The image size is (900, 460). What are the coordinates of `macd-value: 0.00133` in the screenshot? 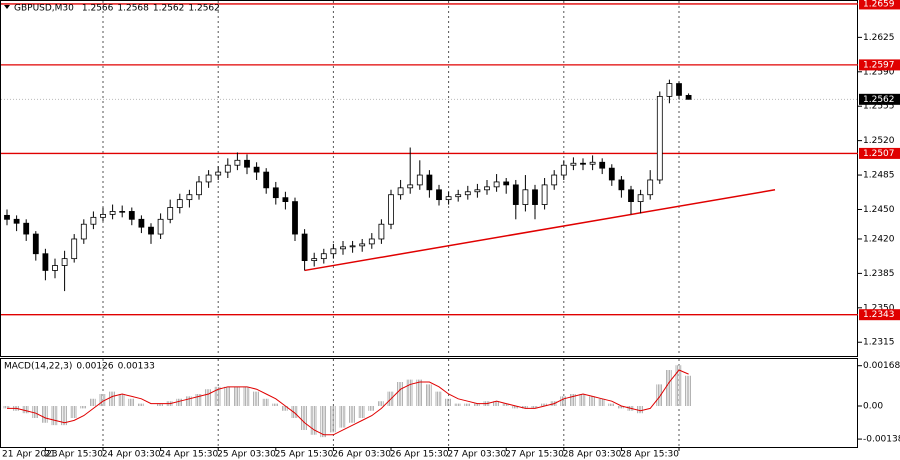 It's located at (136, 367).